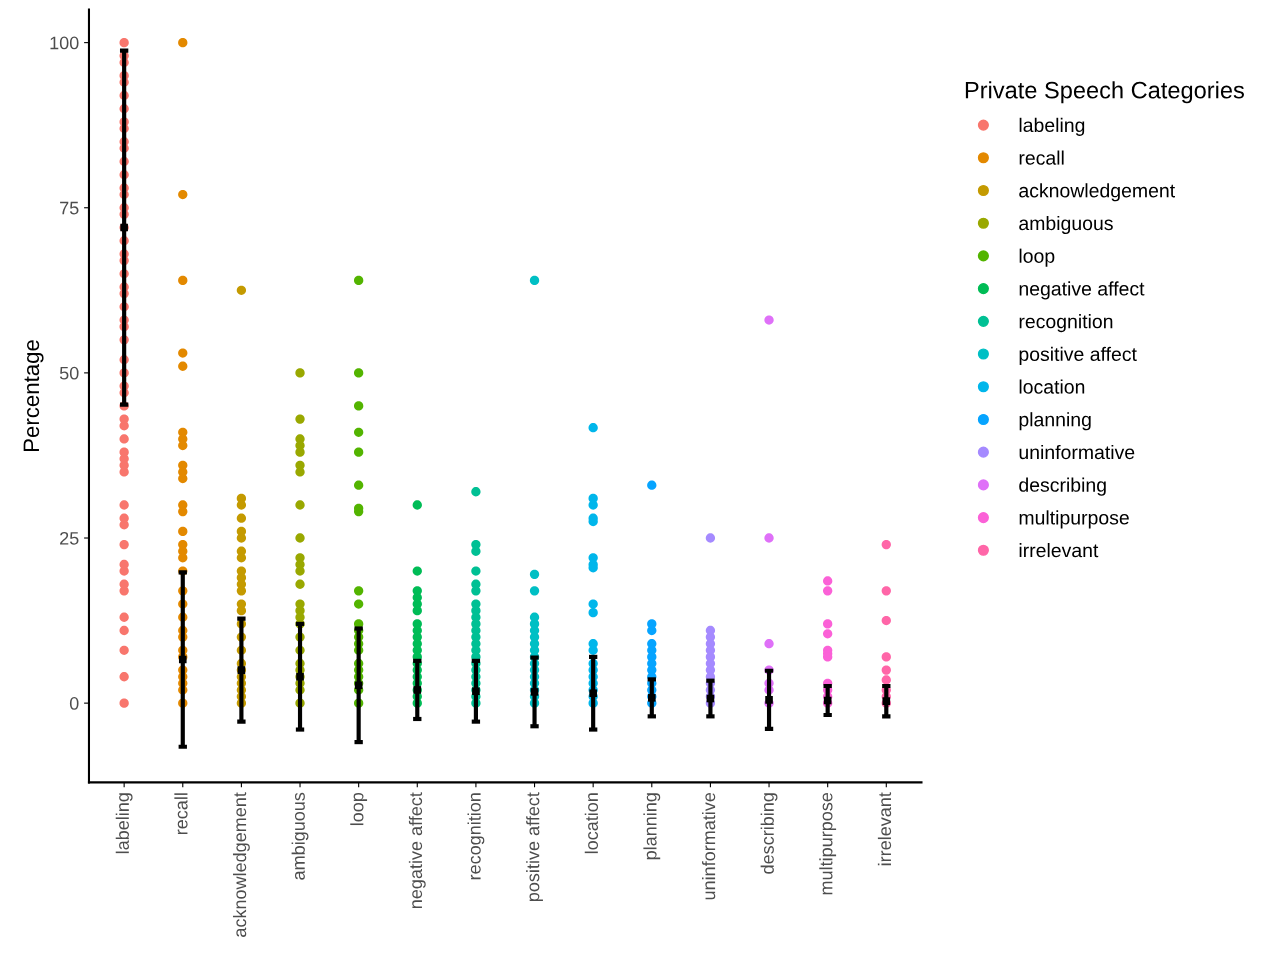  What do you see at coordinates (652, 826) in the screenshot?
I see `x-tick-label: planning` at bounding box center [652, 826].